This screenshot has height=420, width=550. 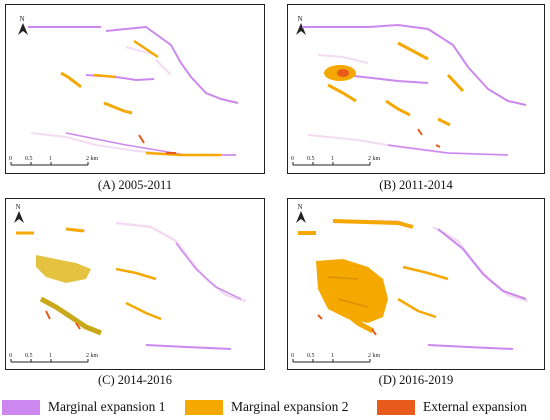 I want to click on legend-label-marginal-2: Marginal expansion 2, so click(x=290, y=406).